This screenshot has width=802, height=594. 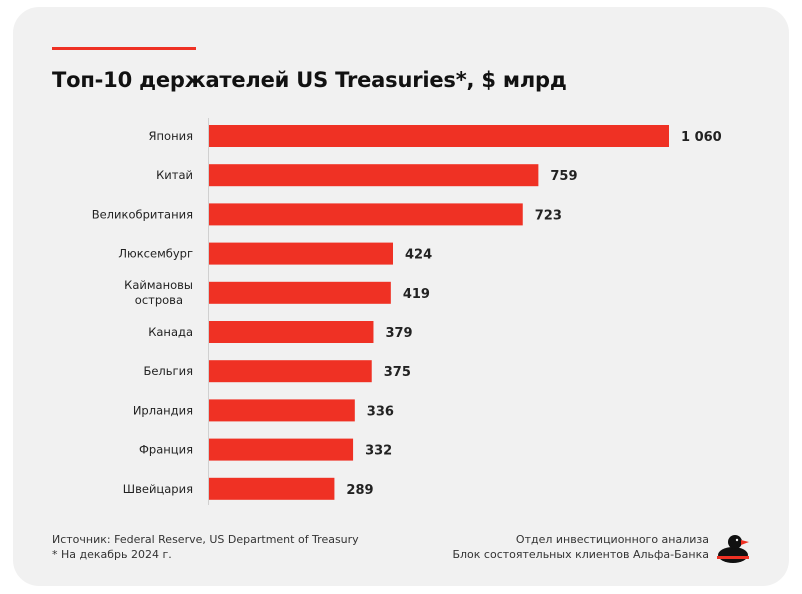 I want to click on value-label: 419, so click(x=416, y=294).